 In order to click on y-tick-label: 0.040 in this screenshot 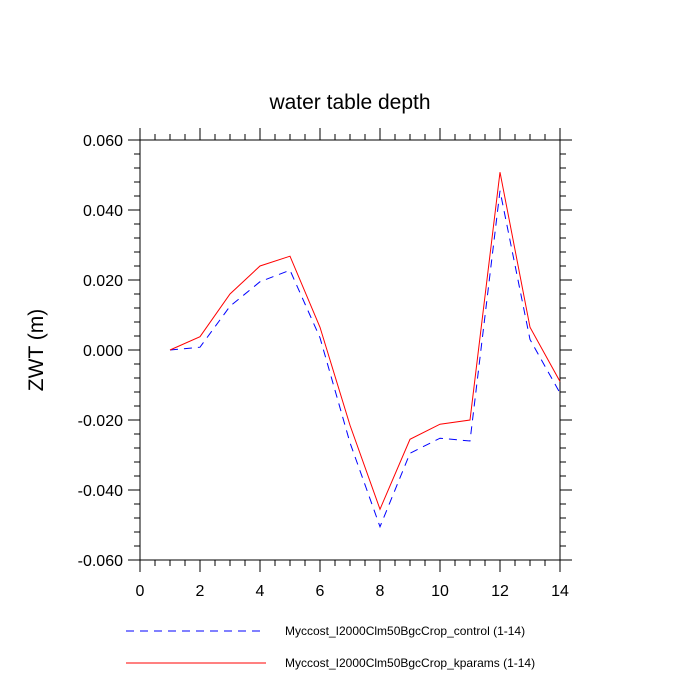, I will do `click(103, 211)`.